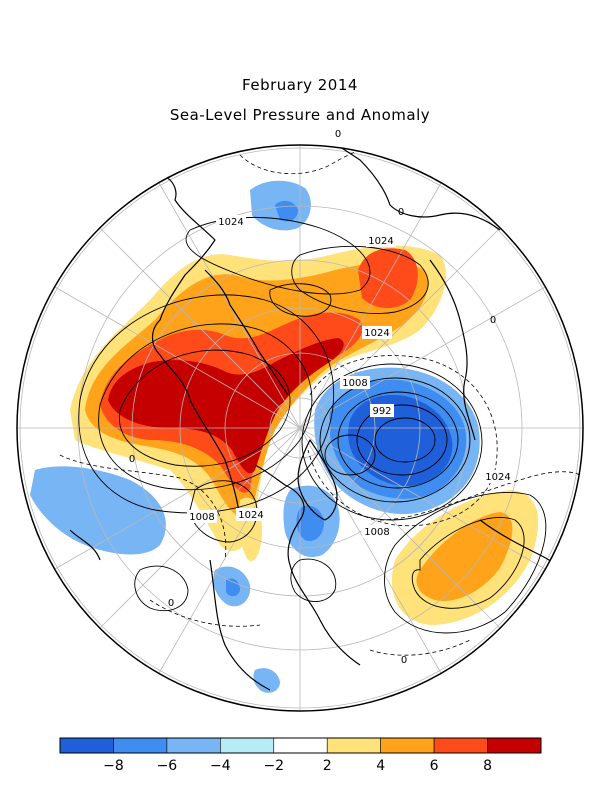 The width and height of the screenshot is (600, 800). Describe the element at coordinates (220, 766) in the screenshot. I see `colorbar-tick-label: −4` at that location.